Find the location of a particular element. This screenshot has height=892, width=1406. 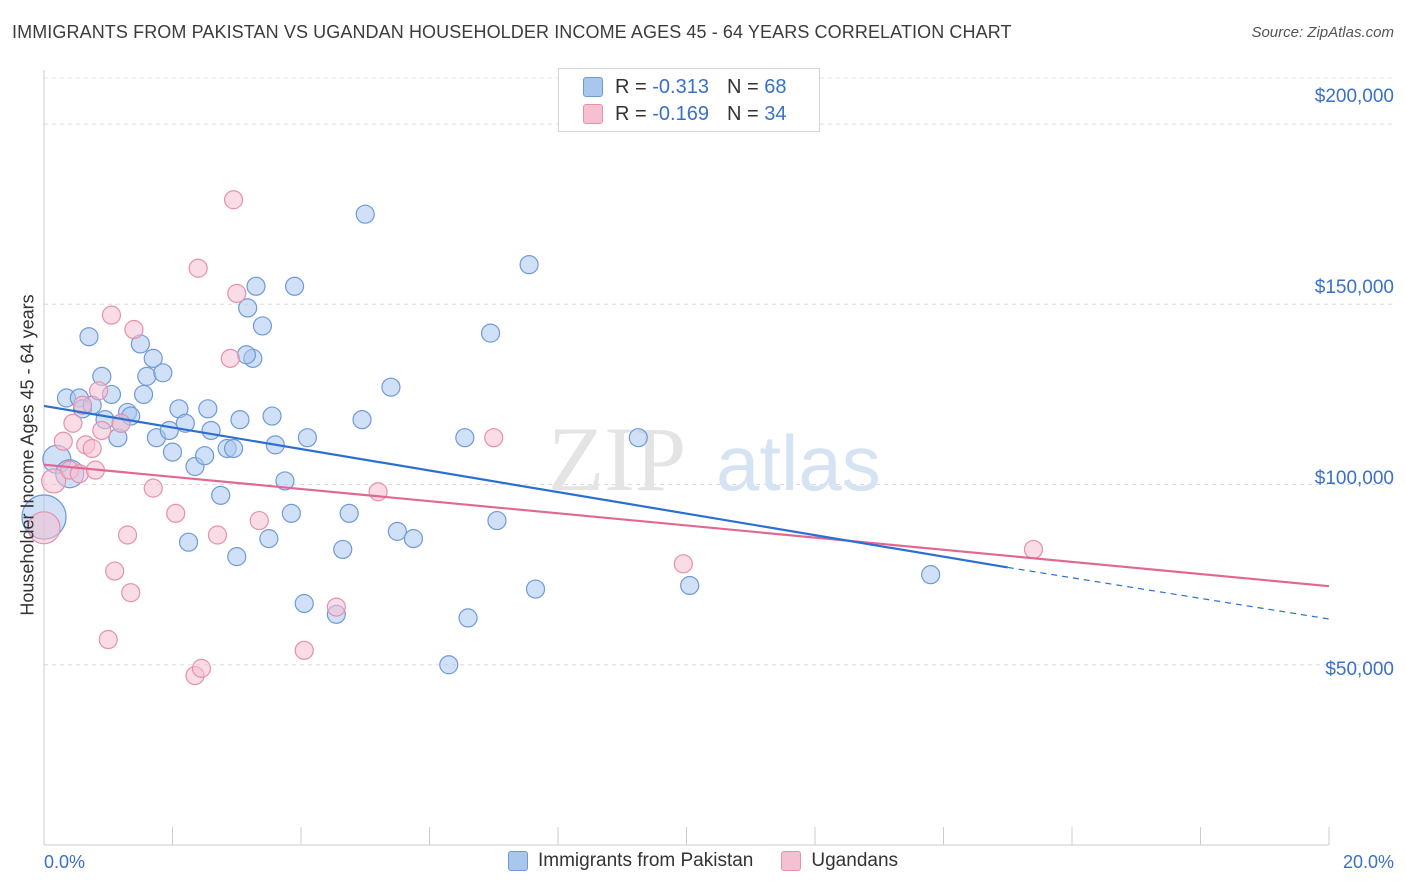

n-value: 68 is located at coordinates (775, 86).